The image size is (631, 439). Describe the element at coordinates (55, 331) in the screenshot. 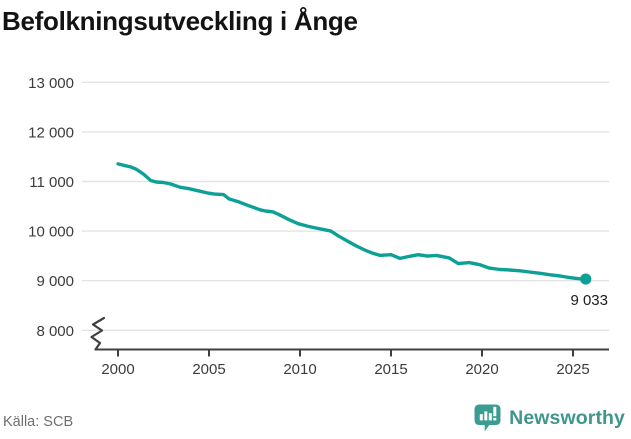

I see `y-axis-tick-label: 8 000` at that location.